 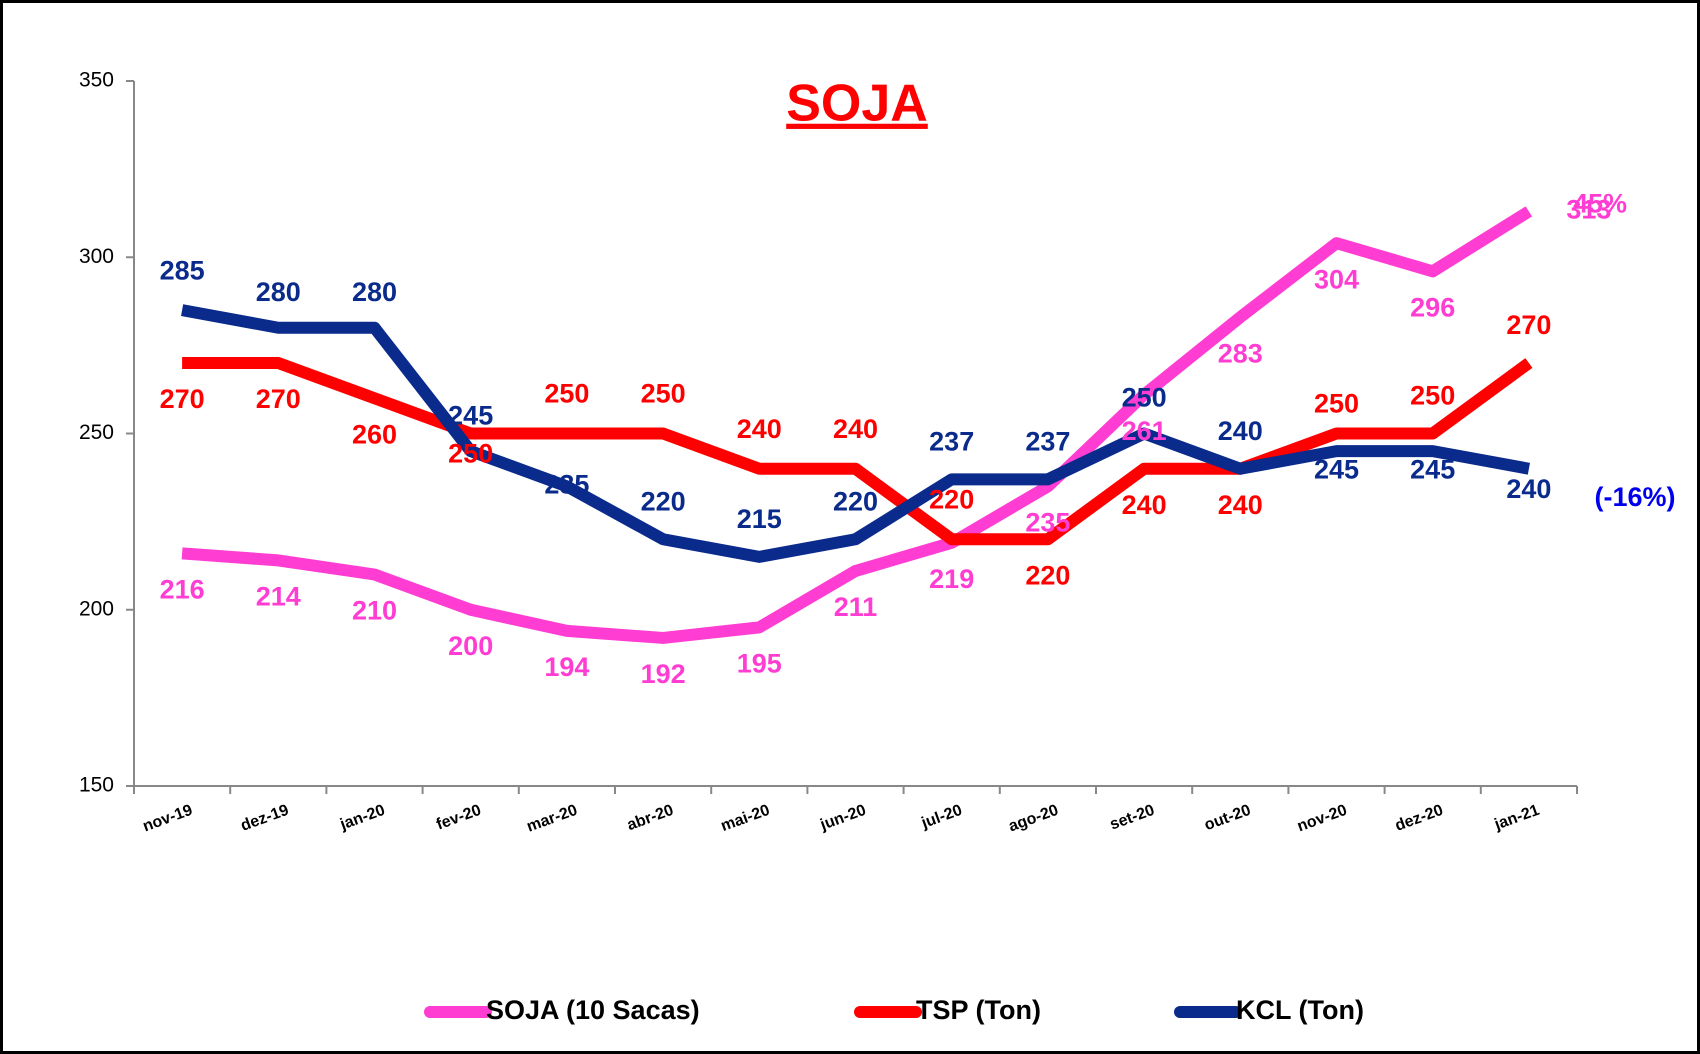 I want to click on y-tick-label: 250, so click(x=96, y=432).